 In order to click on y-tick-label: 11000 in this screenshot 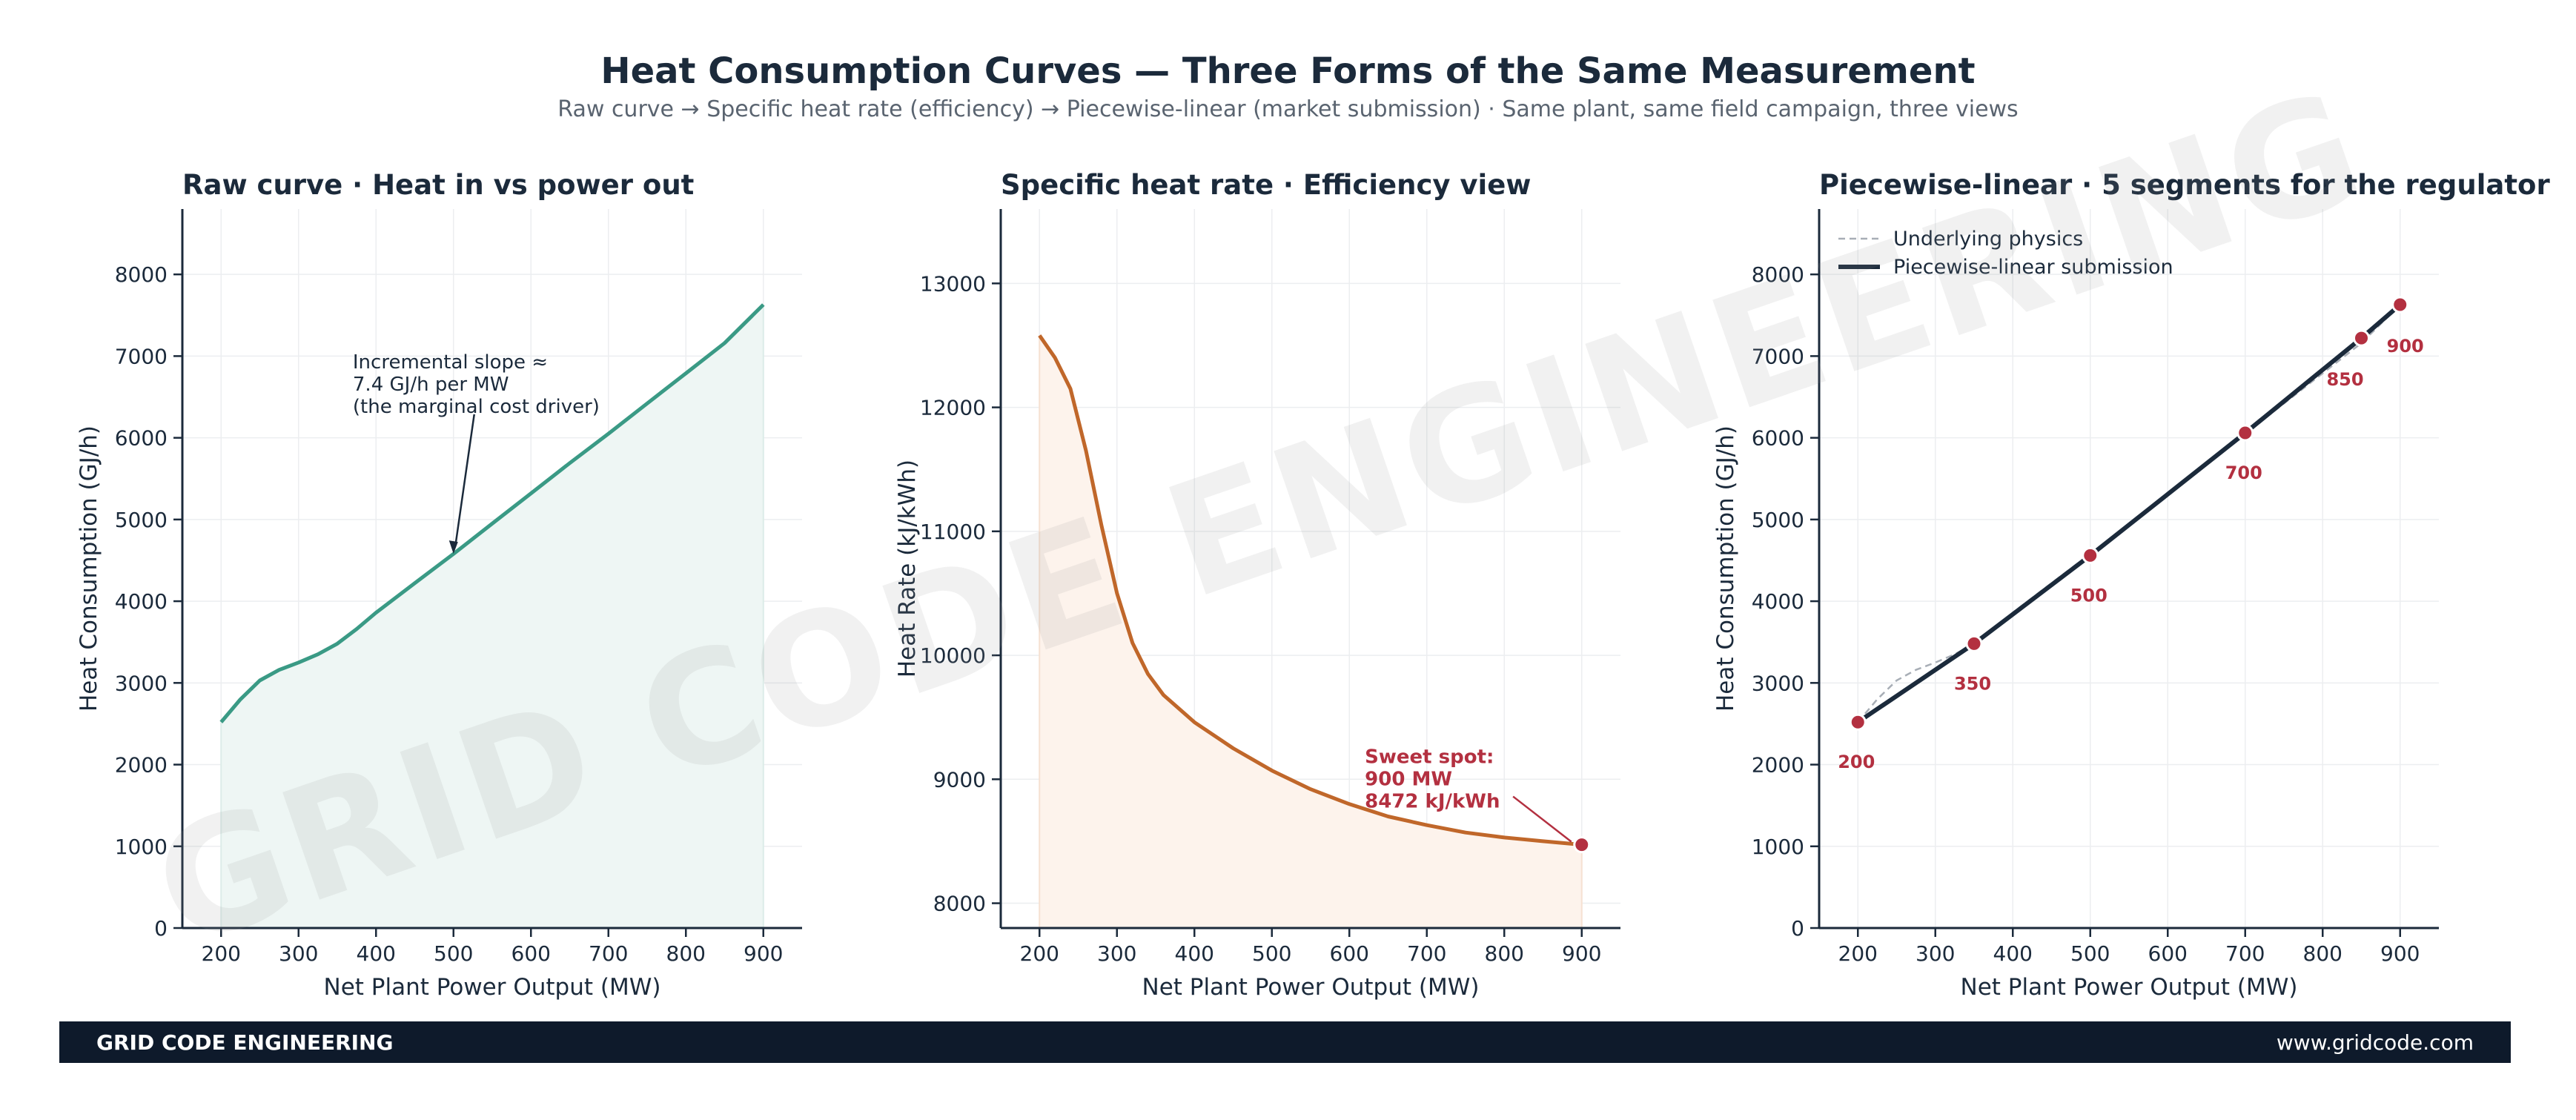, I will do `click(953, 532)`.